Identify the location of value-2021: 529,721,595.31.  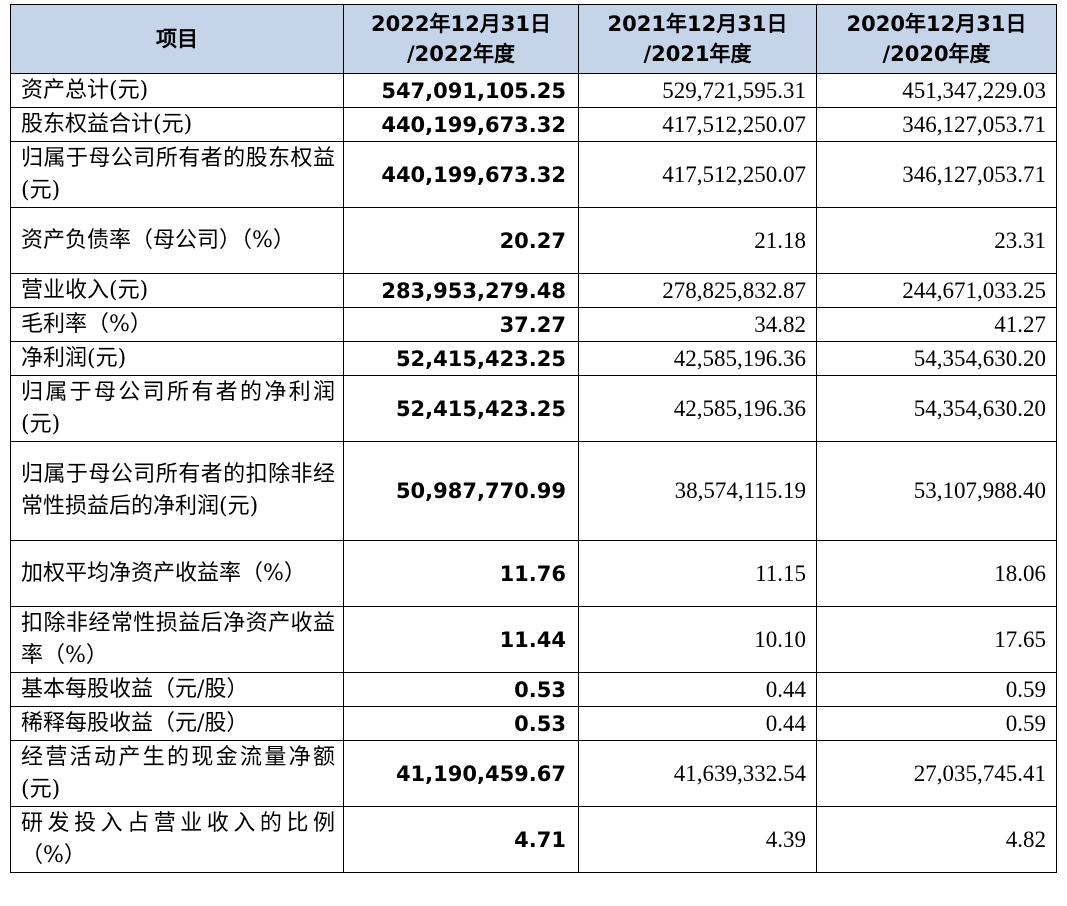
(697, 90).